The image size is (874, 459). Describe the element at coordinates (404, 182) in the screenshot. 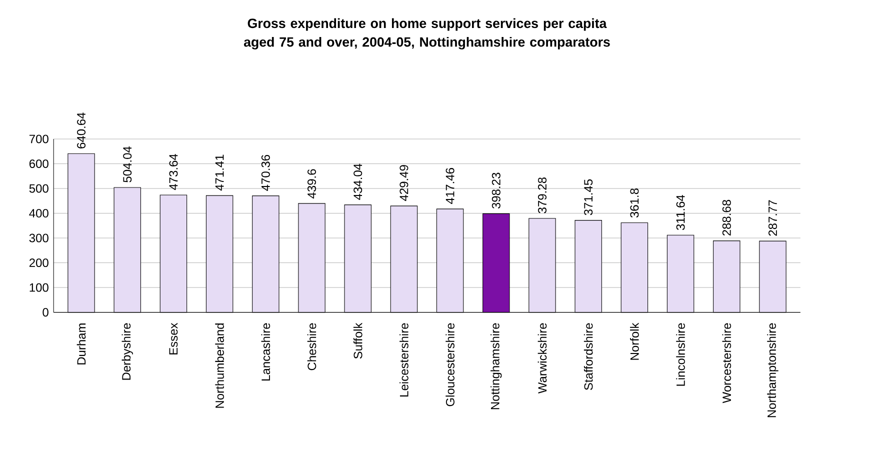

I see `data-label: 429.49` at that location.